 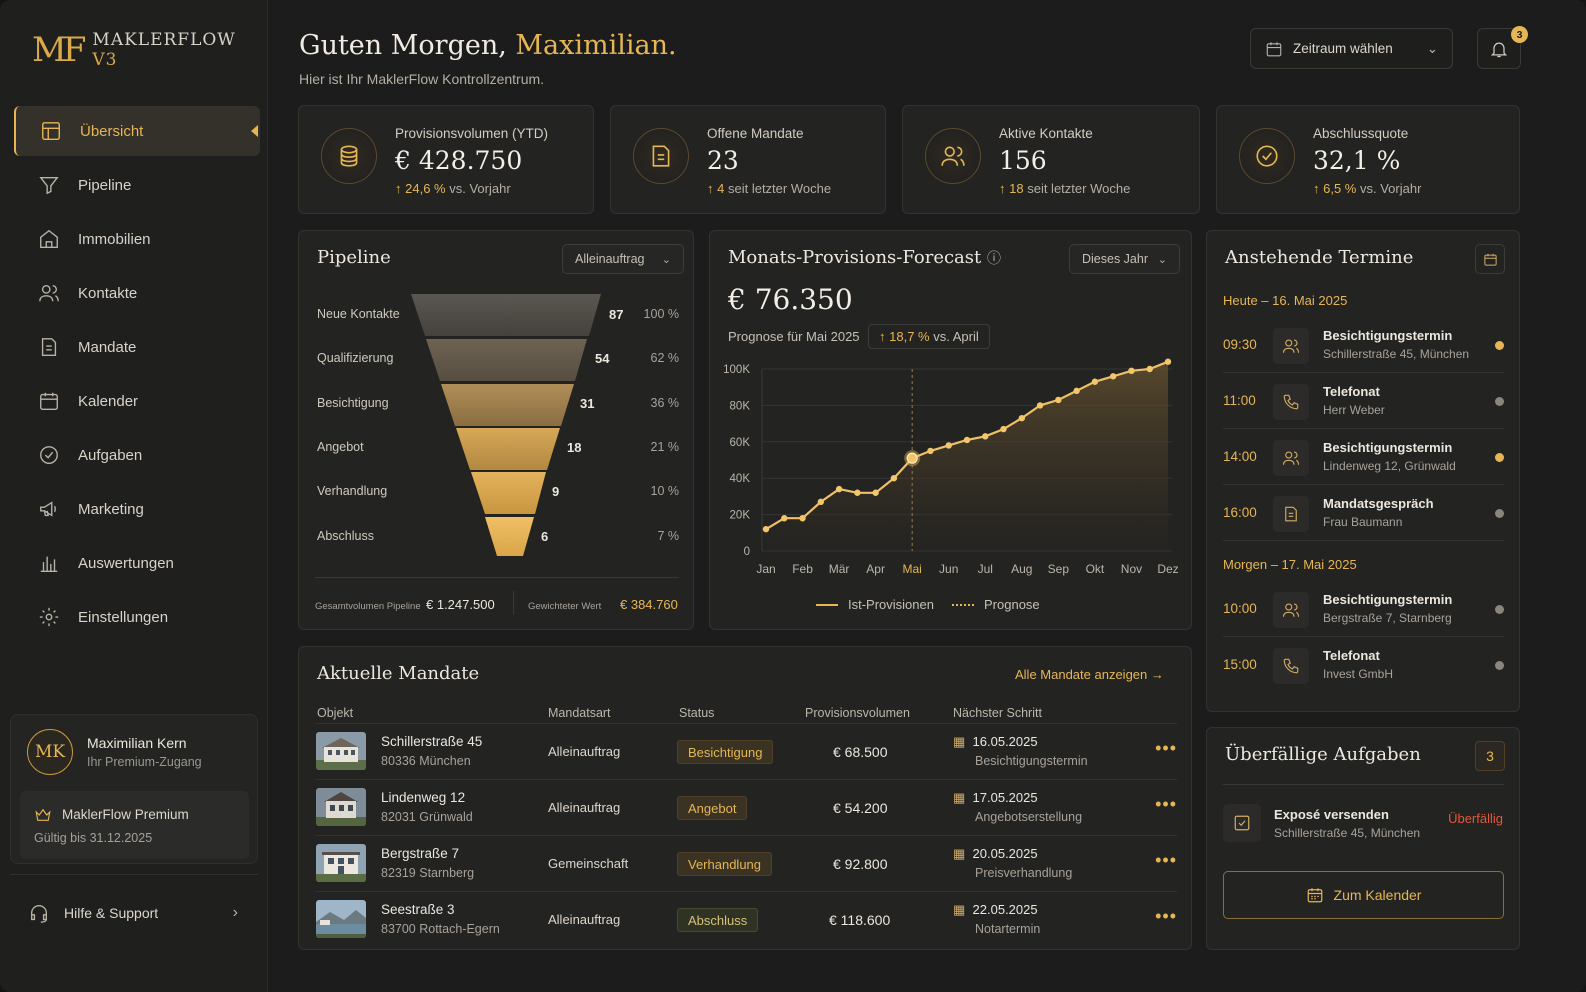 What do you see at coordinates (134, 912) in the screenshot?
I see `help-support-link: Hilfe & Support ›` at bounding box center [134, 912].